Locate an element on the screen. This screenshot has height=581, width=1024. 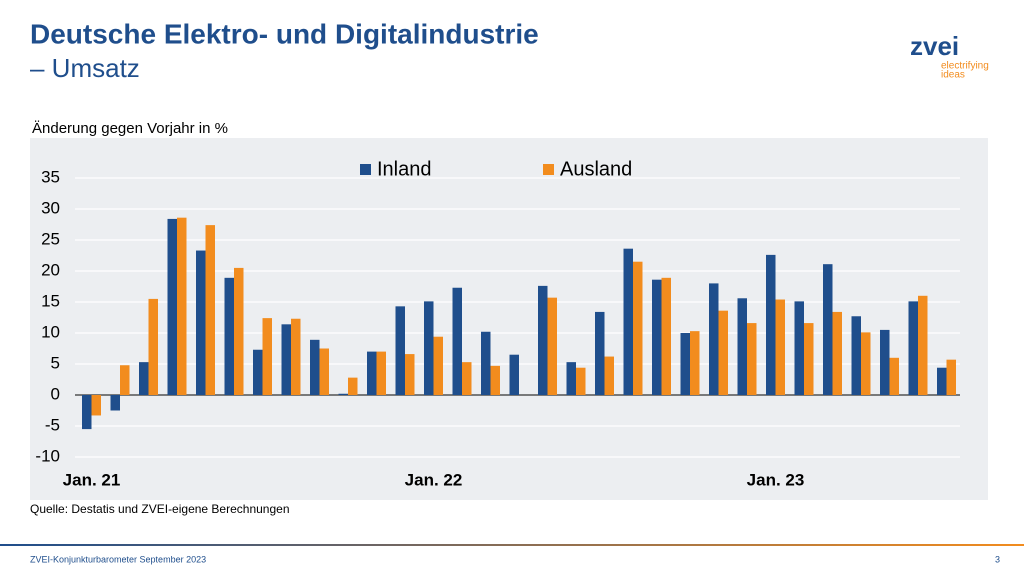
tagline: electrifying is located at coordinates (965, 66).